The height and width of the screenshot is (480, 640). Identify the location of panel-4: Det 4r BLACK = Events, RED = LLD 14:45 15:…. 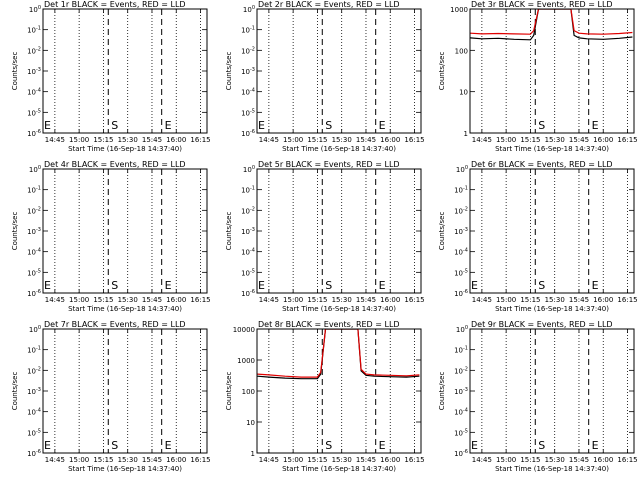
(111, 236).